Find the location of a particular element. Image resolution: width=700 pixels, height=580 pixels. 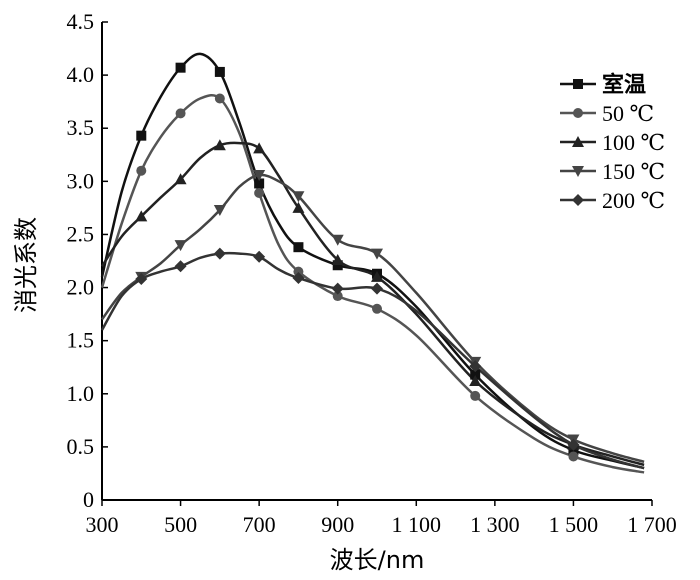

legend-label: 100 ℃ is located at coordinates (633, 142).